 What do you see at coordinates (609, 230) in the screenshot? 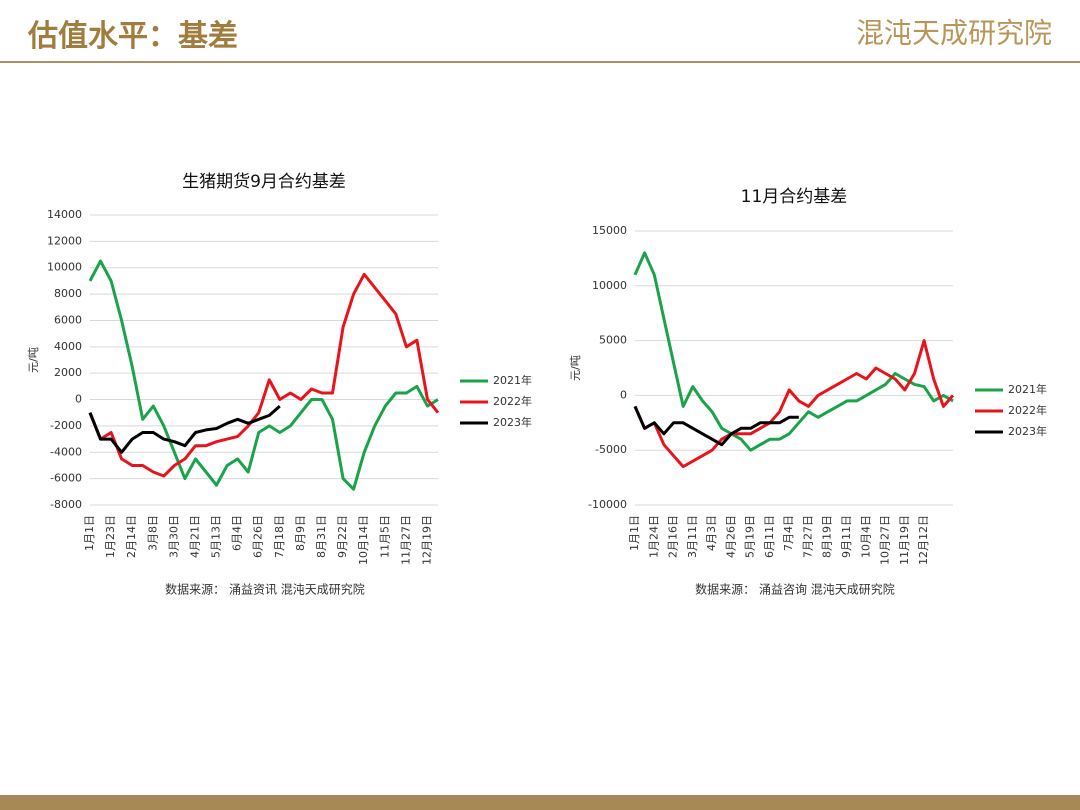
I see `y-tick-label: 15000` at bounding box center [609, 230].